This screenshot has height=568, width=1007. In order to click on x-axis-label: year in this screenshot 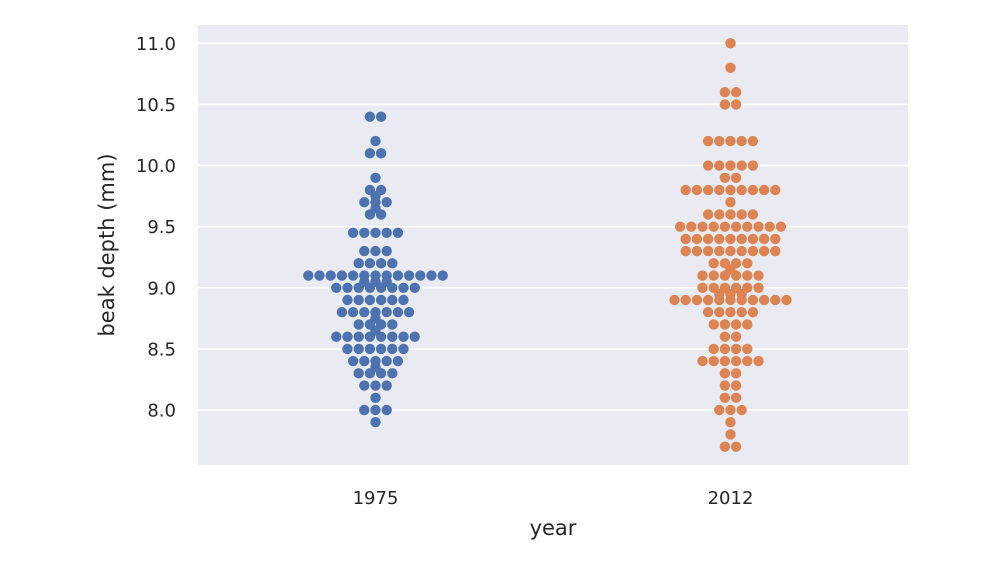, I will do `click(553, 528)`.